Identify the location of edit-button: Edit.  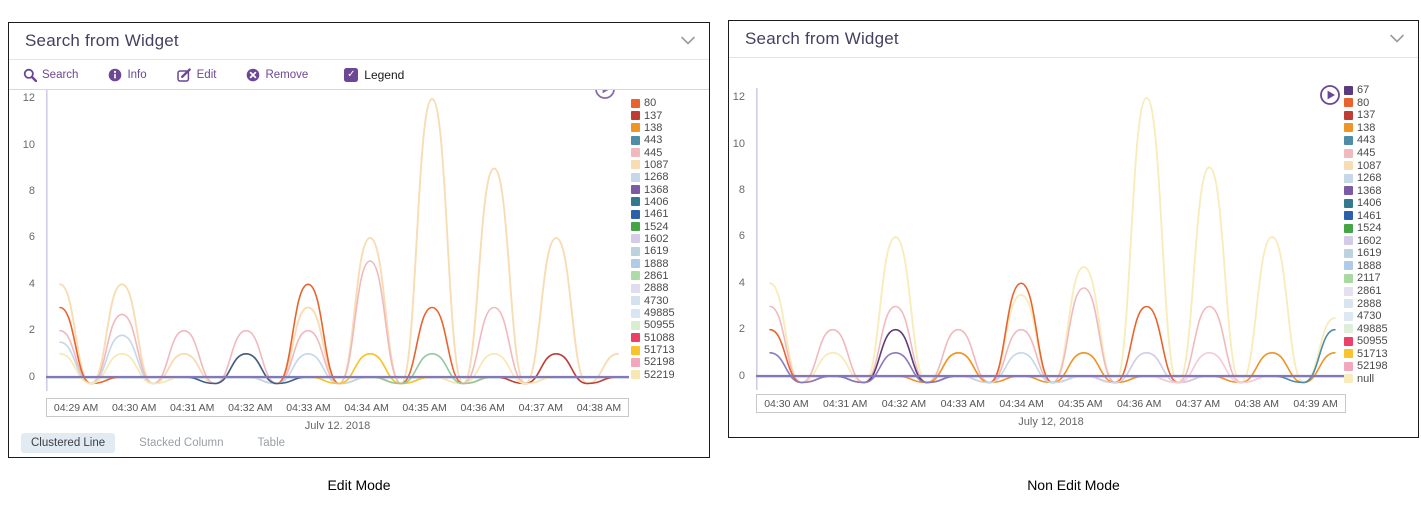
(196, 74).